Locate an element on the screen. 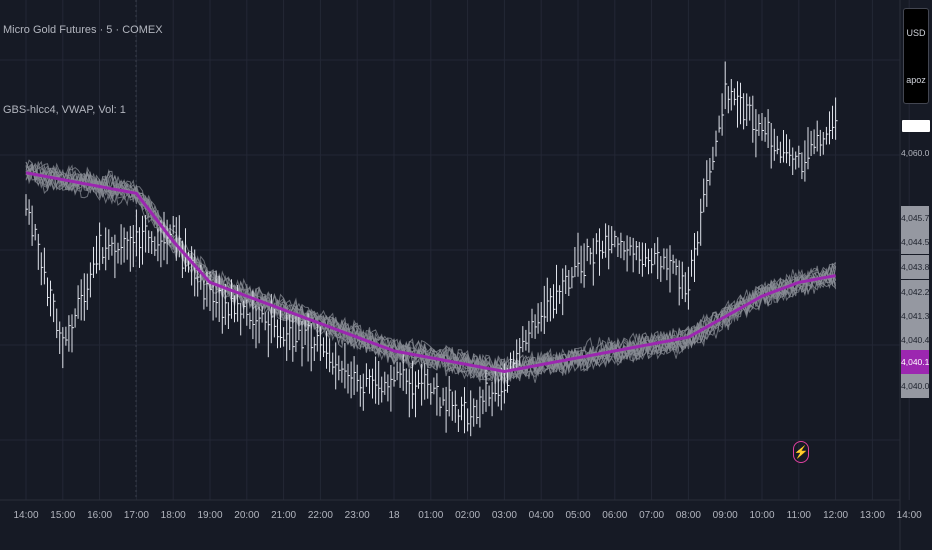  price-tick-label: 4,043.8 is located at coordinates (915, 267).